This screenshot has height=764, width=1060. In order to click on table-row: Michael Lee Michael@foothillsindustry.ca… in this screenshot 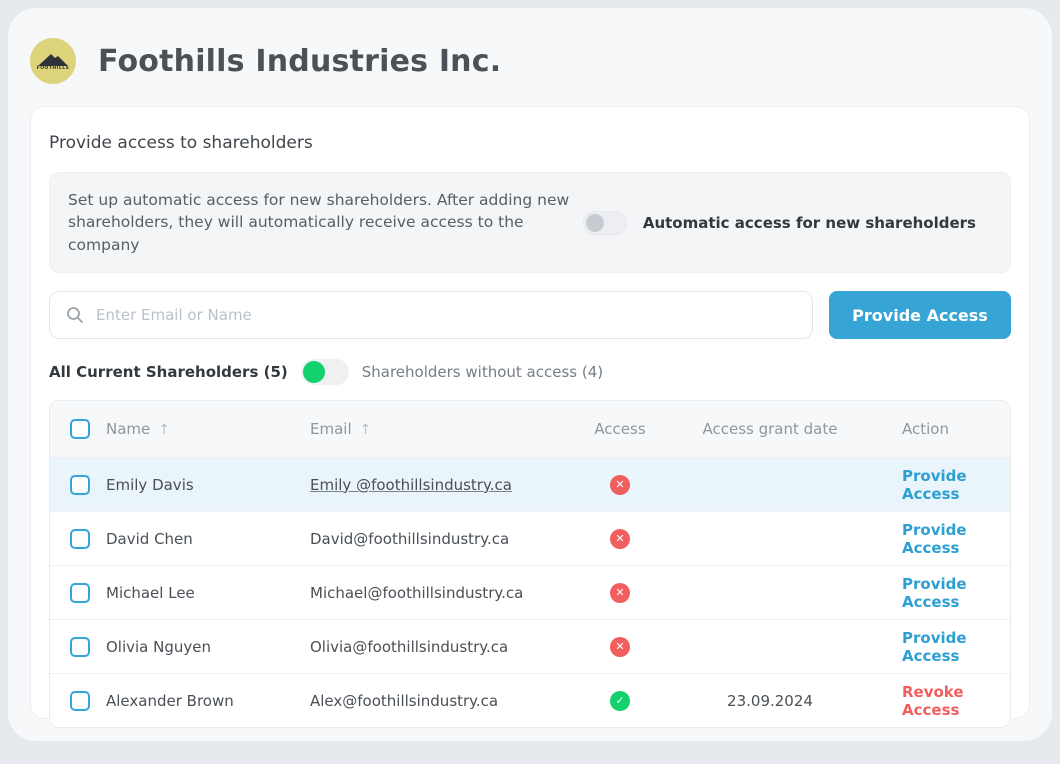, I will do `click(530, 592)`.